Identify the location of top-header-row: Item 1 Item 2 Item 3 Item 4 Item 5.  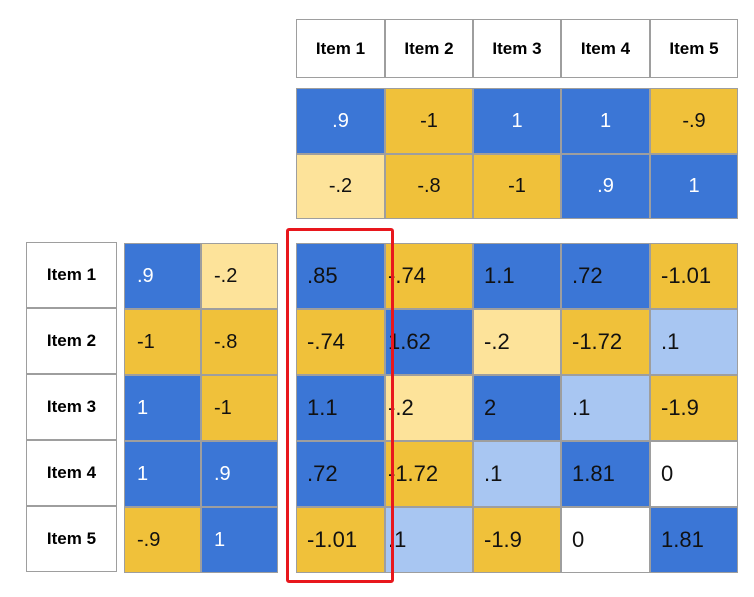
(517, 48).